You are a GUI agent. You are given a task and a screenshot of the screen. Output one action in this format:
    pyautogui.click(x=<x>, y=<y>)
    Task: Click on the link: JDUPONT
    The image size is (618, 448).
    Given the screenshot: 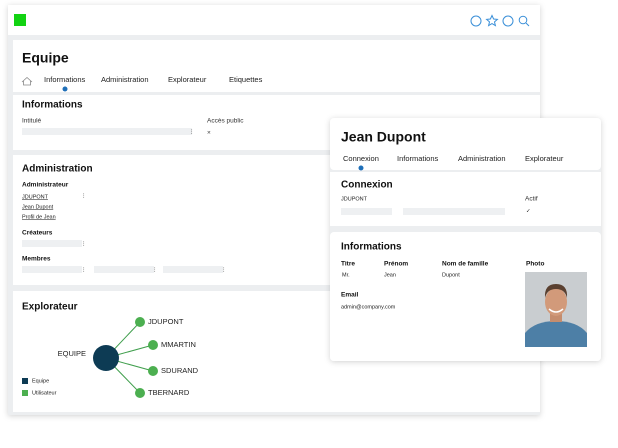 What is the action you would take?
    pyautogui.click(x=35, y=197)
    